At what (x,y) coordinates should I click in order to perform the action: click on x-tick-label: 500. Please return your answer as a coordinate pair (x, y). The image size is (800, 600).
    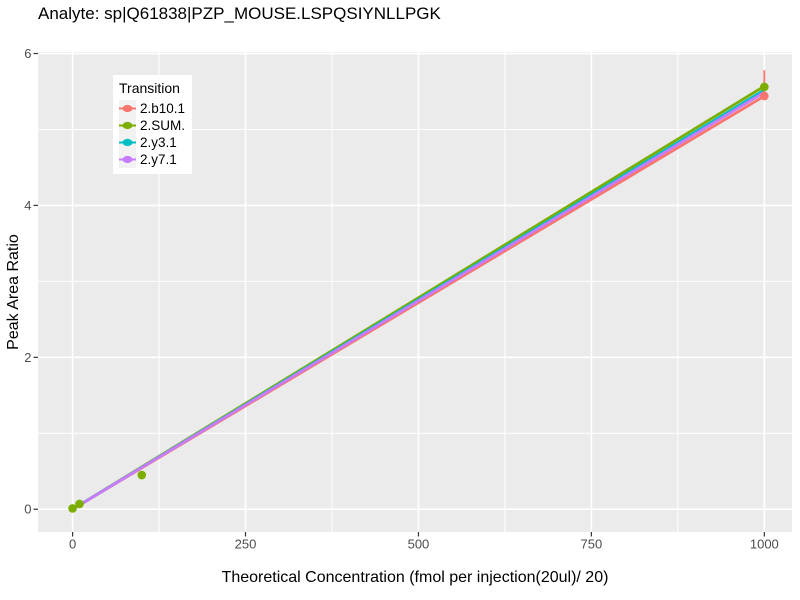
    Looking at the image, I should click on (419, 544).